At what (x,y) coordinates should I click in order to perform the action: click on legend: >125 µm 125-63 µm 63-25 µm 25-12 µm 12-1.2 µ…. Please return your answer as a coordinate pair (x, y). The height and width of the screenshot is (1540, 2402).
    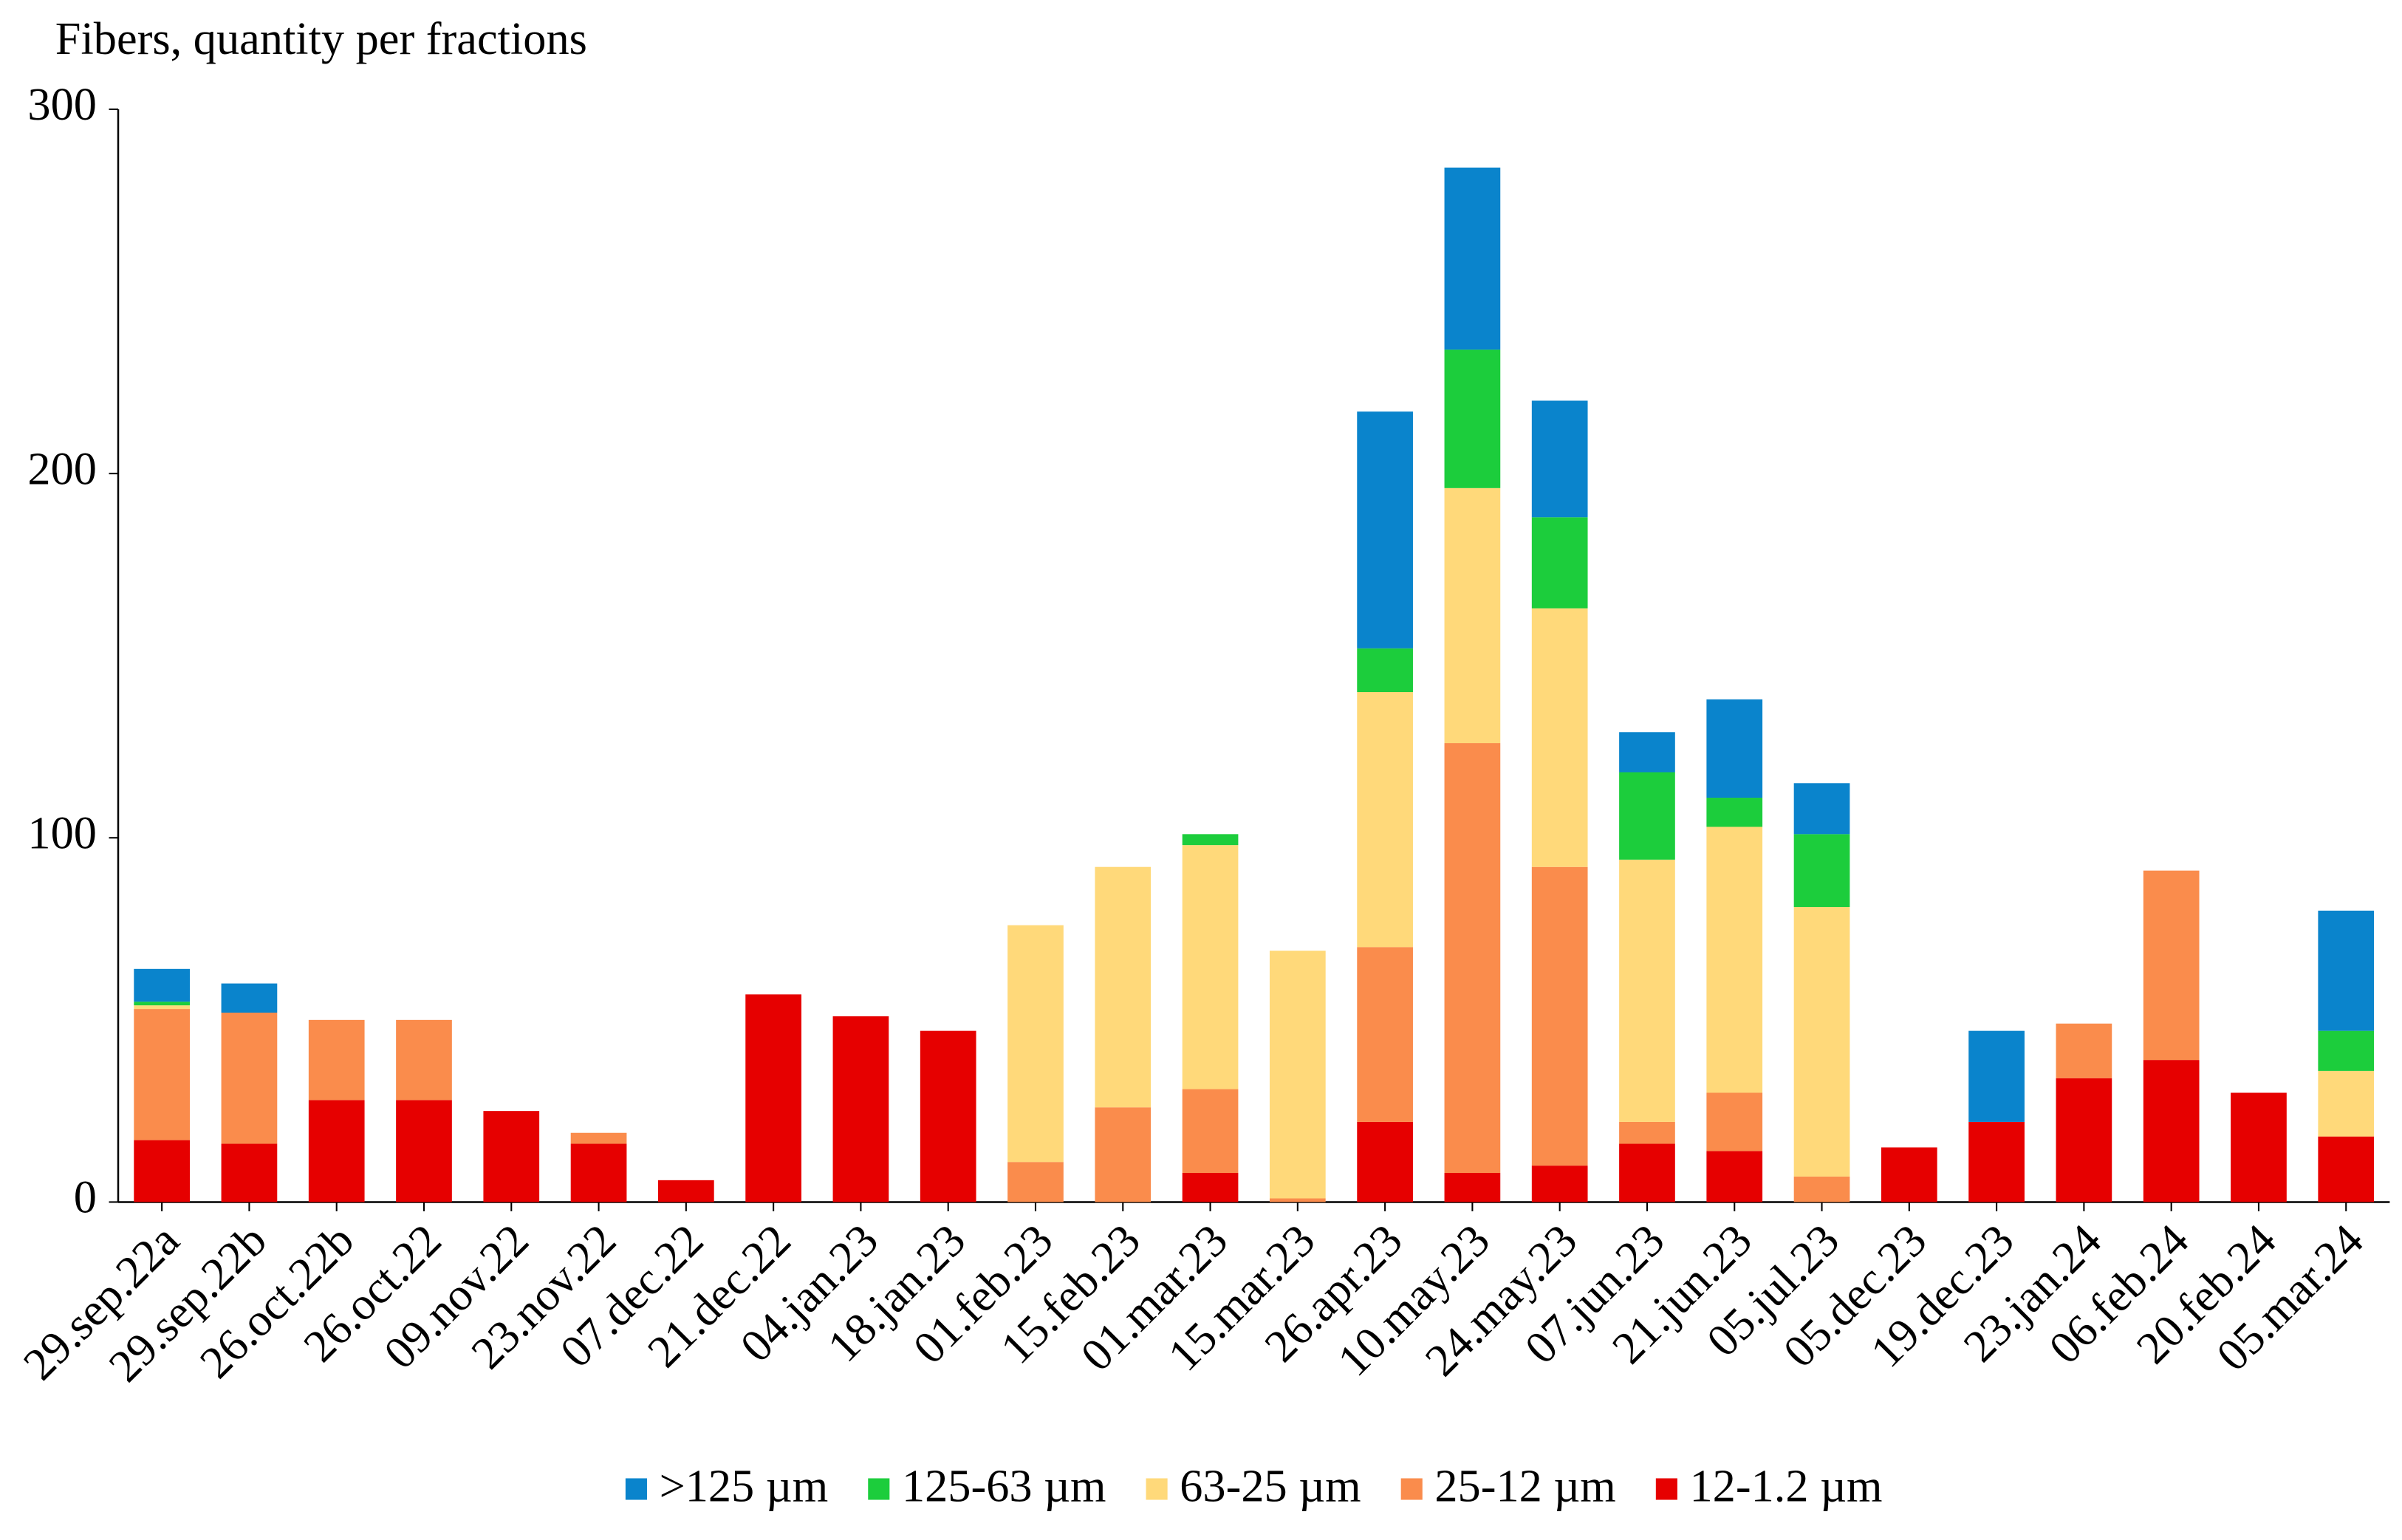
    Looking at the image, I should click on (1254, 1485).